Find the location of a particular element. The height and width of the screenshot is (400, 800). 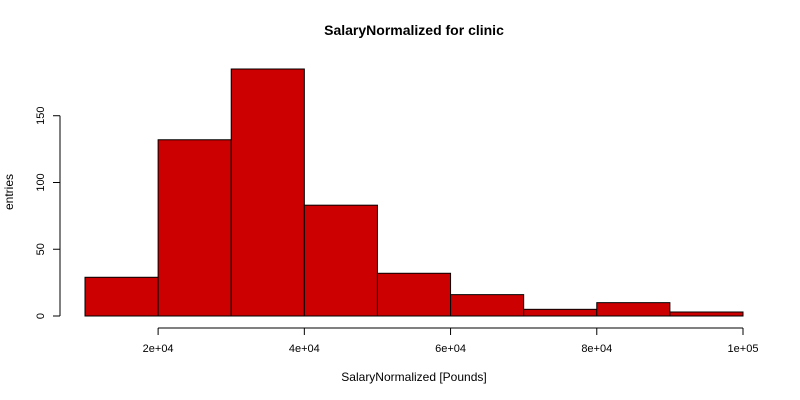

x-axis: 2e+04 4e+04 6e+04 8e+04 1e+05 is located at coordinates (451, 341).